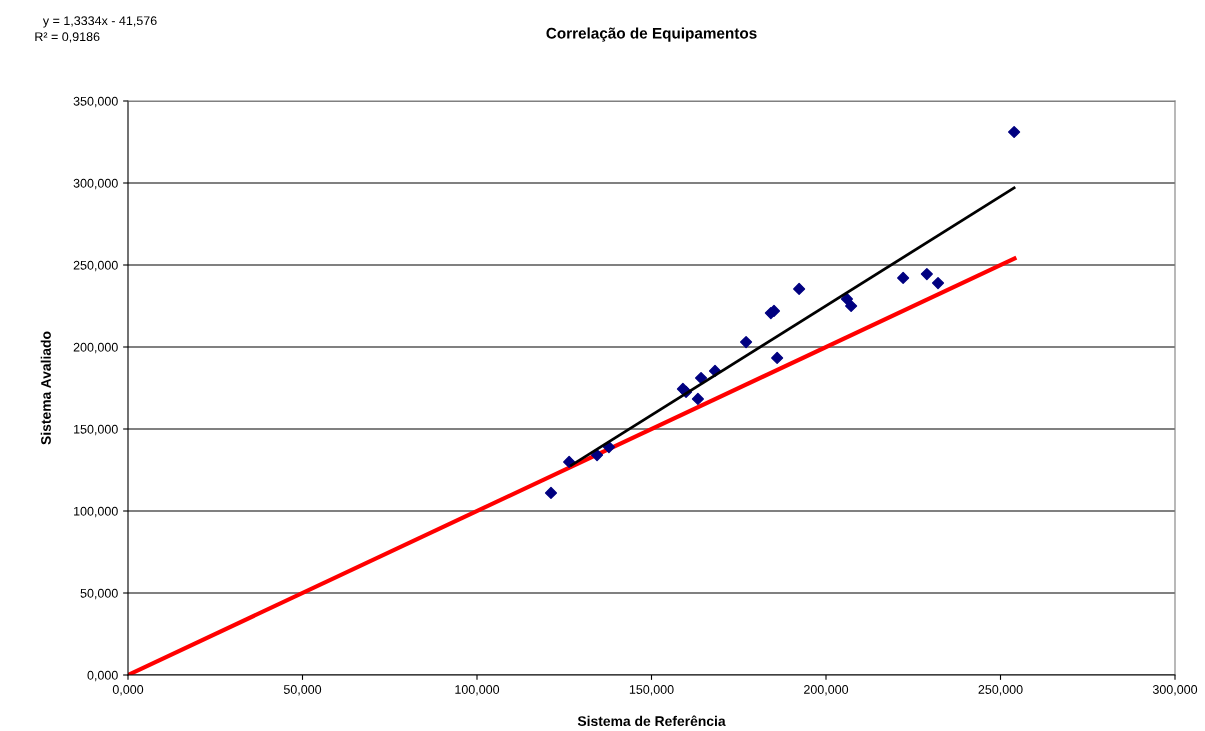  Describe the element at coordinates (99, 594) in the screenshot. I see `y-tick-label: 50,000` at that location.